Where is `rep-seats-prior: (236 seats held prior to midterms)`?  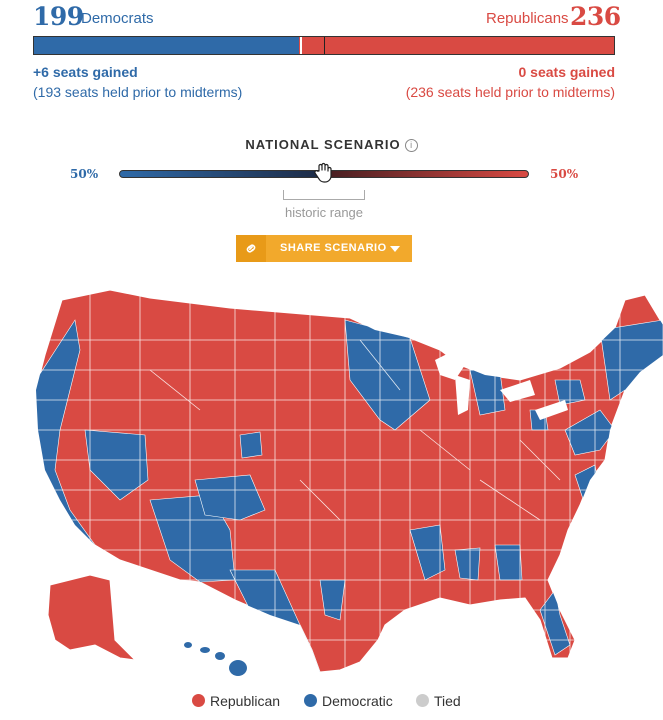 rep-seats-prior: (236 seats held prior to midterms) is located at coordinates (510, 92).